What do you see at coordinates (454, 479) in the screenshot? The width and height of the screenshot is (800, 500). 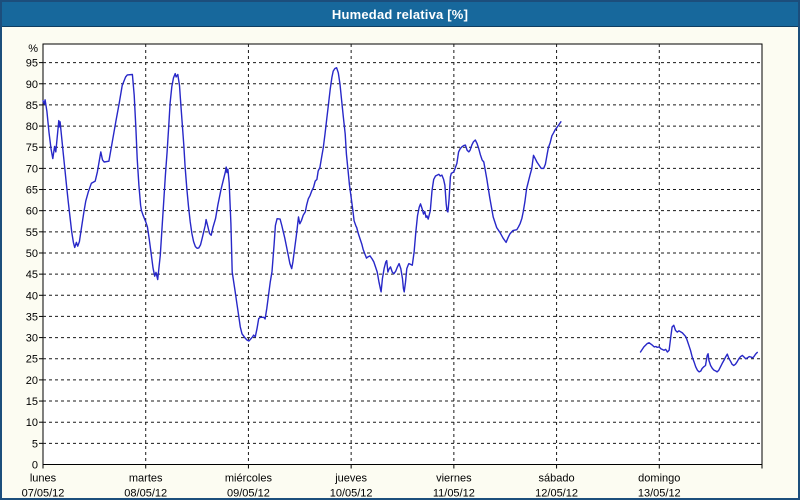 I see `day-label: viernes` at bounding box center [454, 479].